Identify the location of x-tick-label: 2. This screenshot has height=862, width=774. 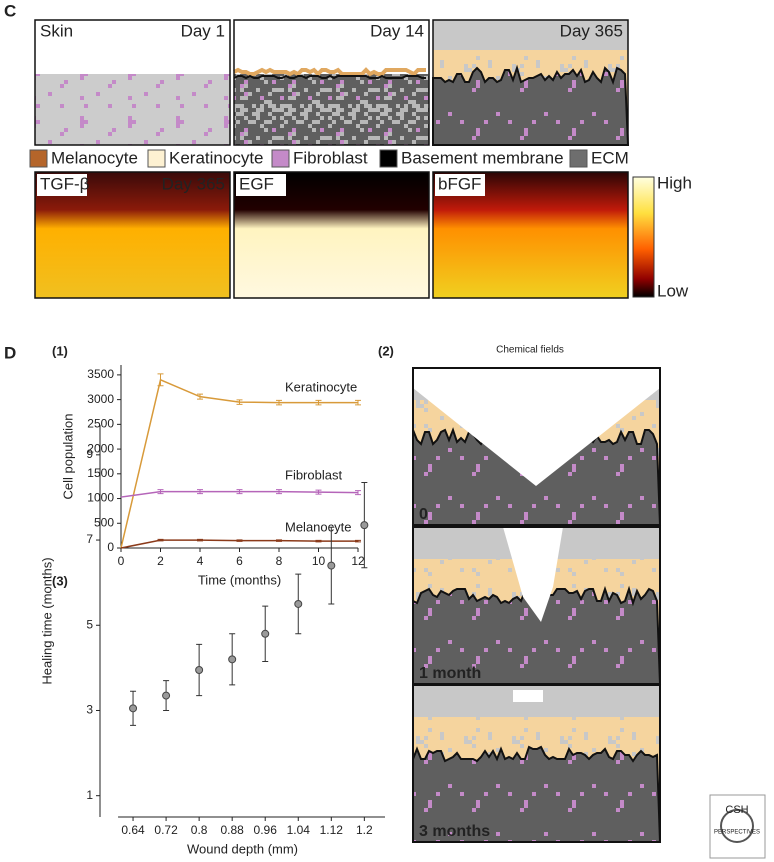
(160, 561).